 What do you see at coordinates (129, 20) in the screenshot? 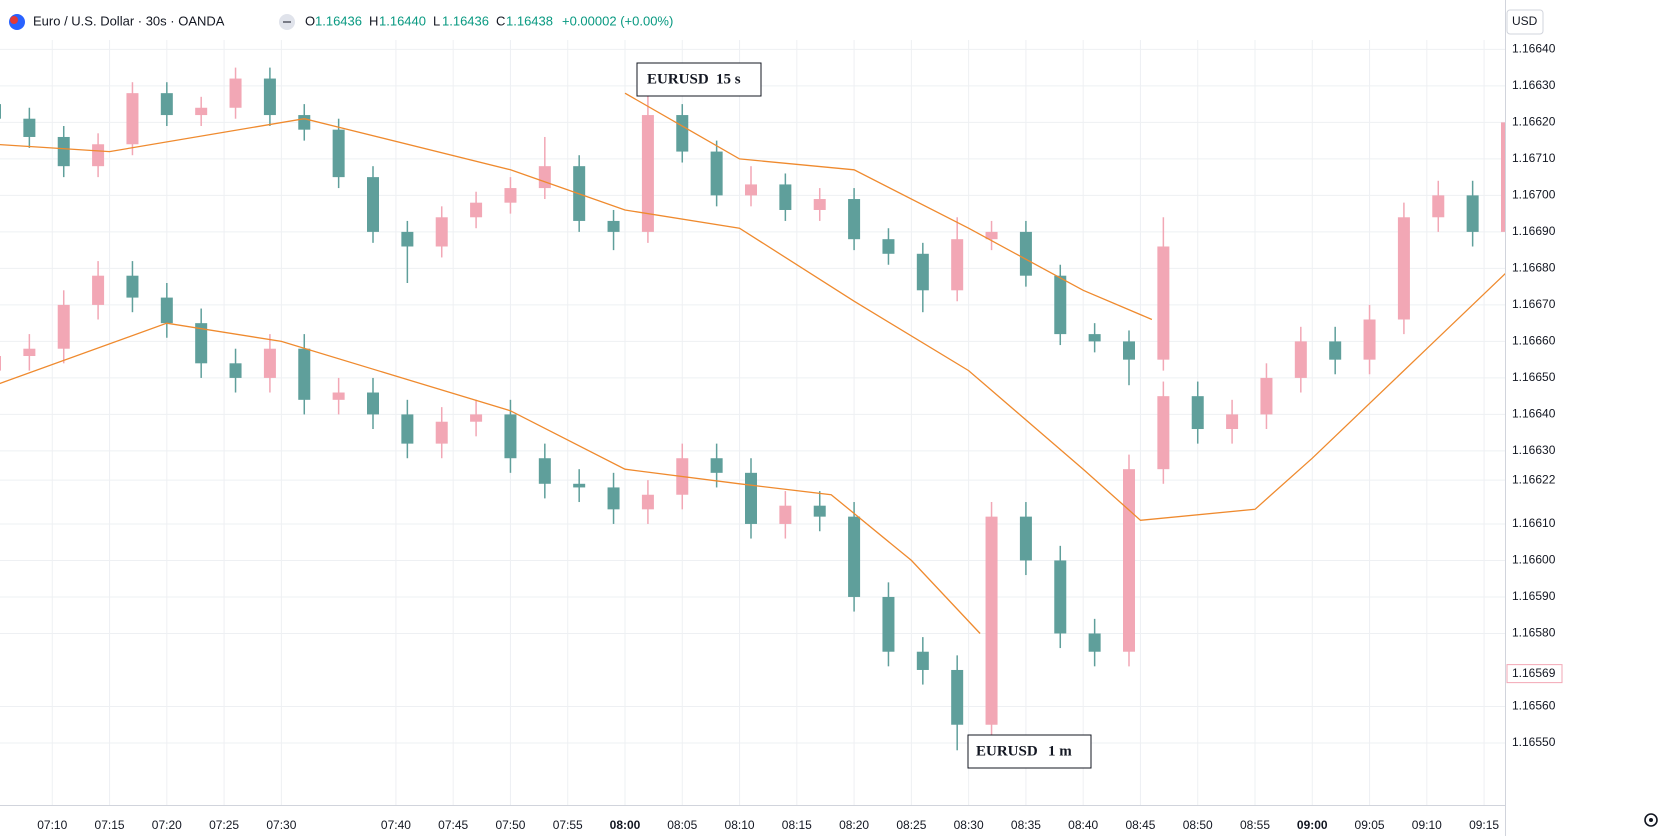
I see `symbol-title: Euro / U.S. Dollar · 30s · OANDA` at bounding box center [129, 20].